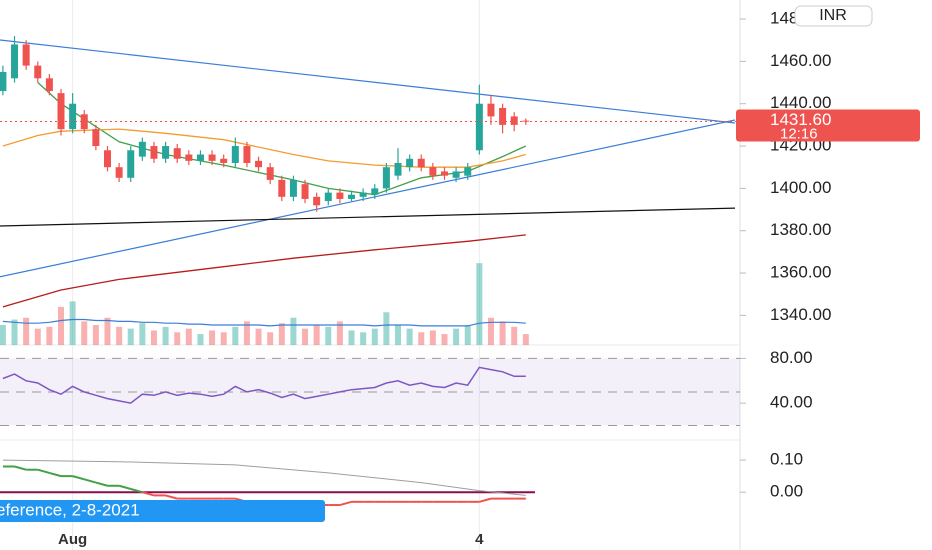 Image resolution: width=932 pixels, height=550 pixels. Describe the element at coordinates (800, 187) in the screenshot. I see `y-tick-label: 1400.00` at that location.